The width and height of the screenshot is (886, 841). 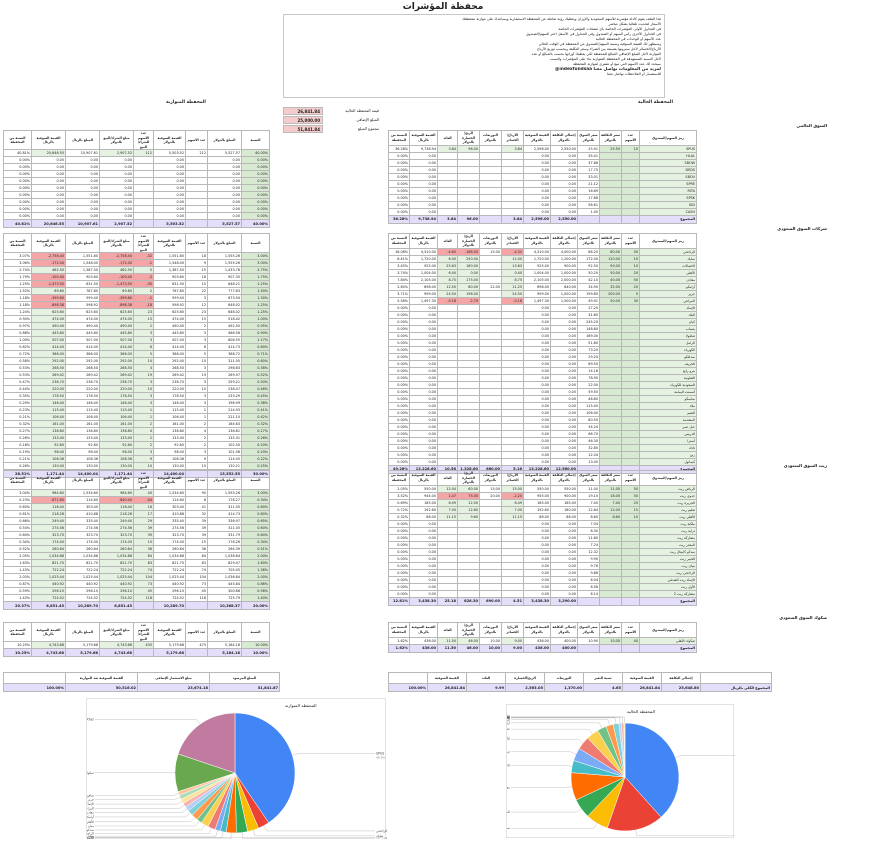 I want to click on cell-lpp: 0.60%, so click(x=17, y=507).